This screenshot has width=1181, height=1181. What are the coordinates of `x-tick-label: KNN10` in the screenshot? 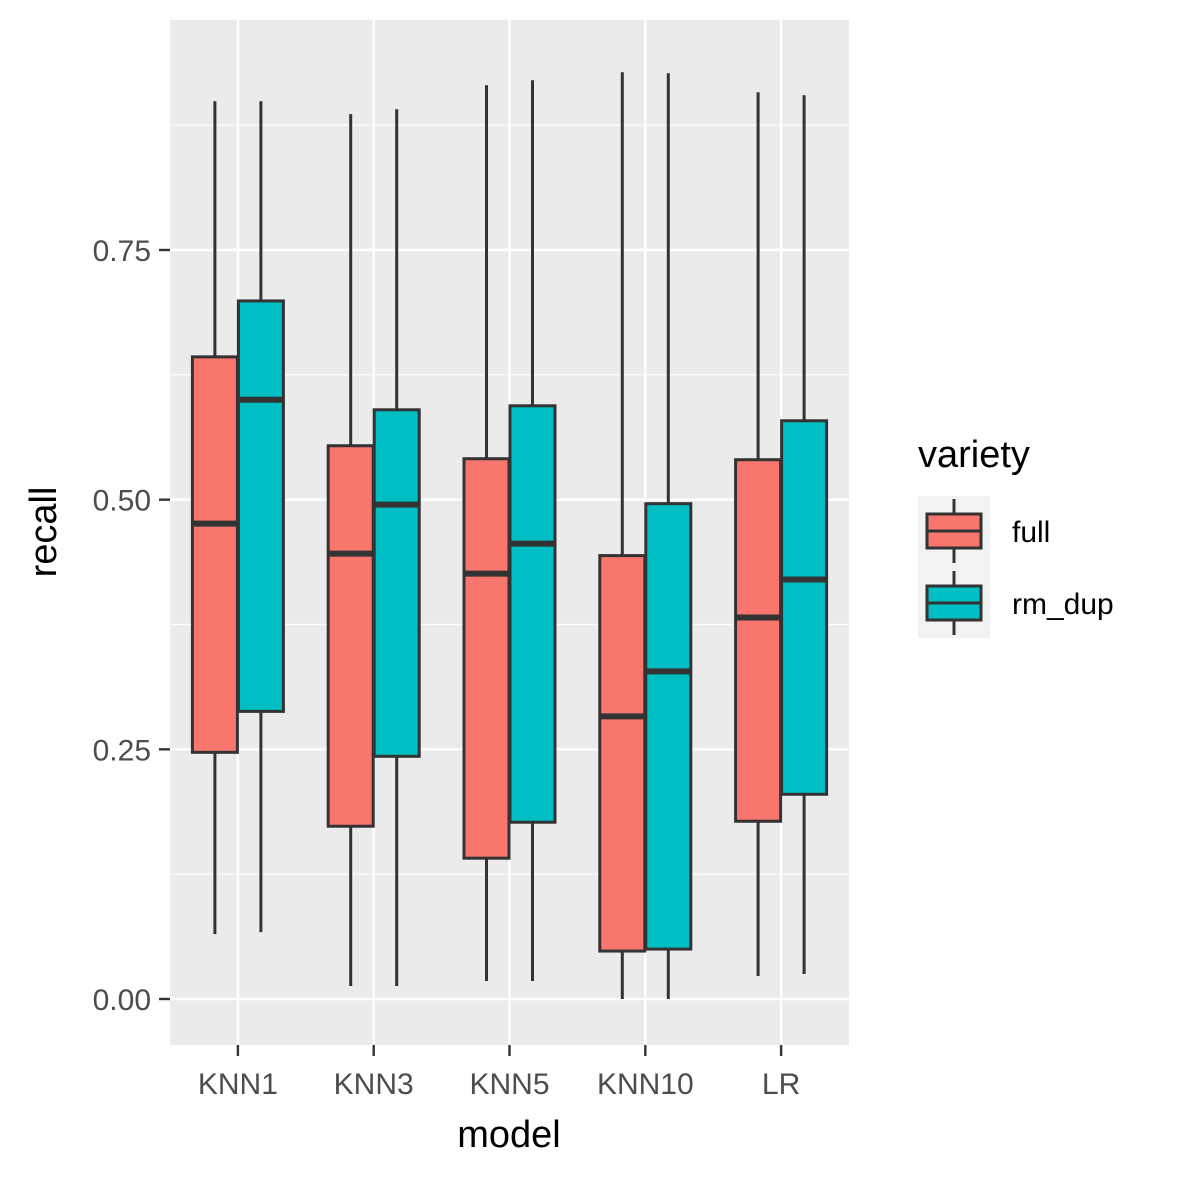 It's located at (645, 1084).